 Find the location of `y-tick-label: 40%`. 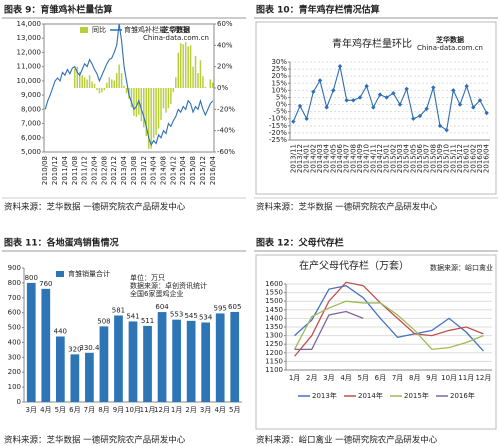

y-tick-label: 40% is located at coordinates (225, 45).